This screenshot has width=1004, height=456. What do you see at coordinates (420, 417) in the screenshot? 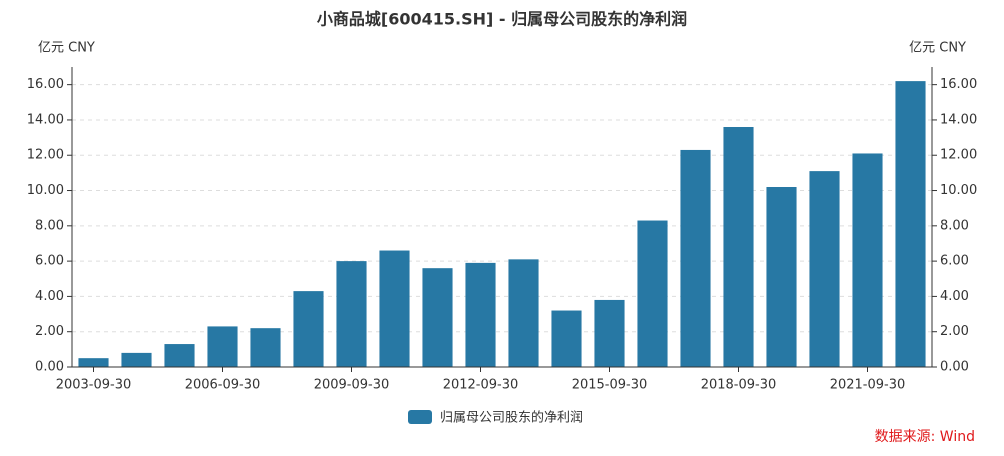
I see `legend-swatch` at bounding box center [420, 417].